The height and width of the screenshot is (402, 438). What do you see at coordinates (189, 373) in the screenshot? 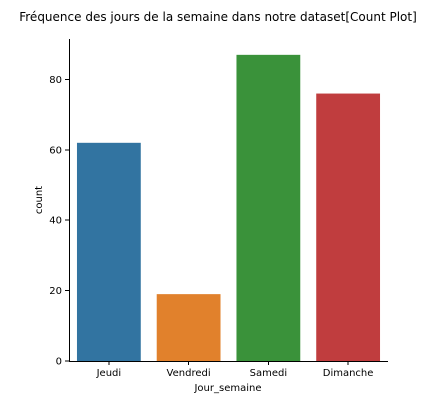
I see `x-tick-label-vendredi: Vendredi` at bounding box center [189, 373].